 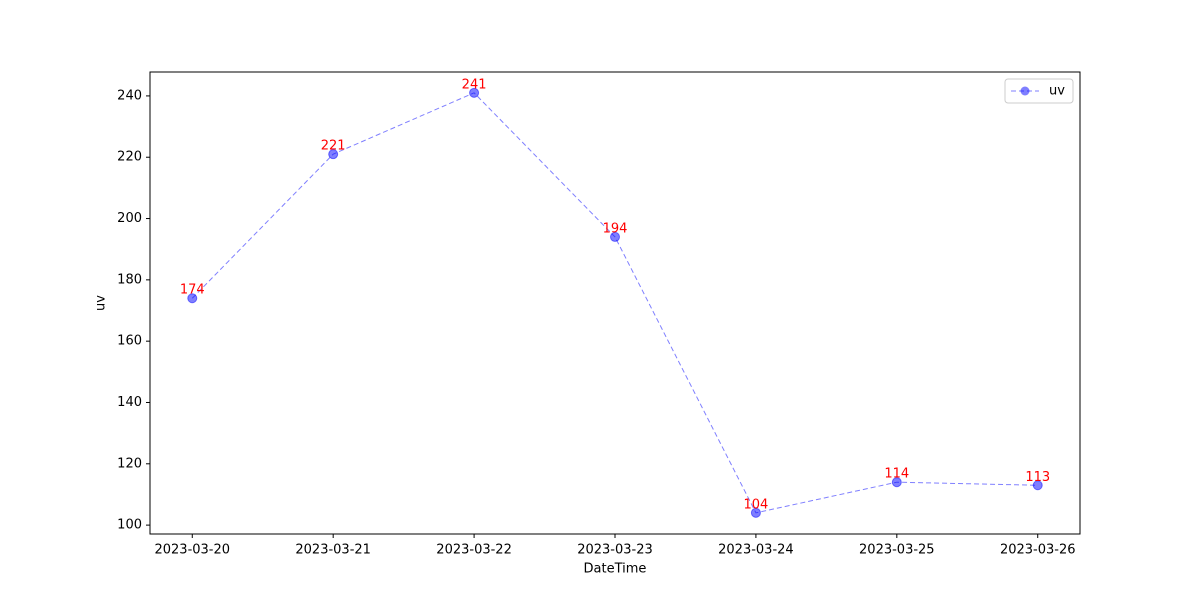 I want to click on y-tick-label: 200, so click(x=129, y=218).